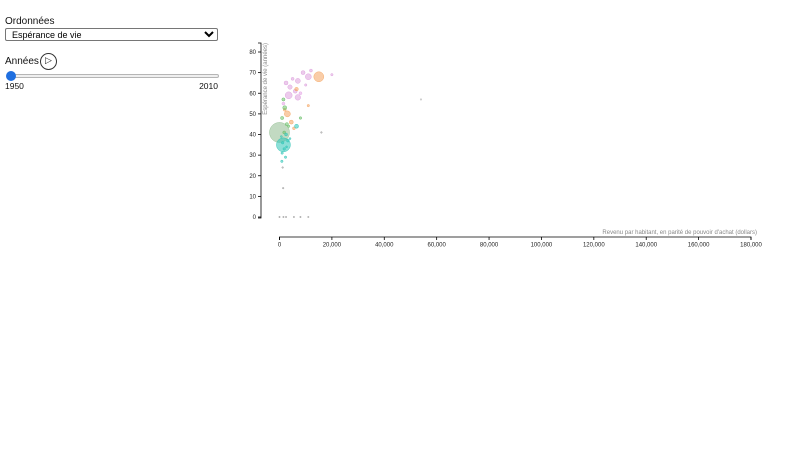 The image size is (800, 450). I want to click on play-icon: ▷, so click(48, 61).